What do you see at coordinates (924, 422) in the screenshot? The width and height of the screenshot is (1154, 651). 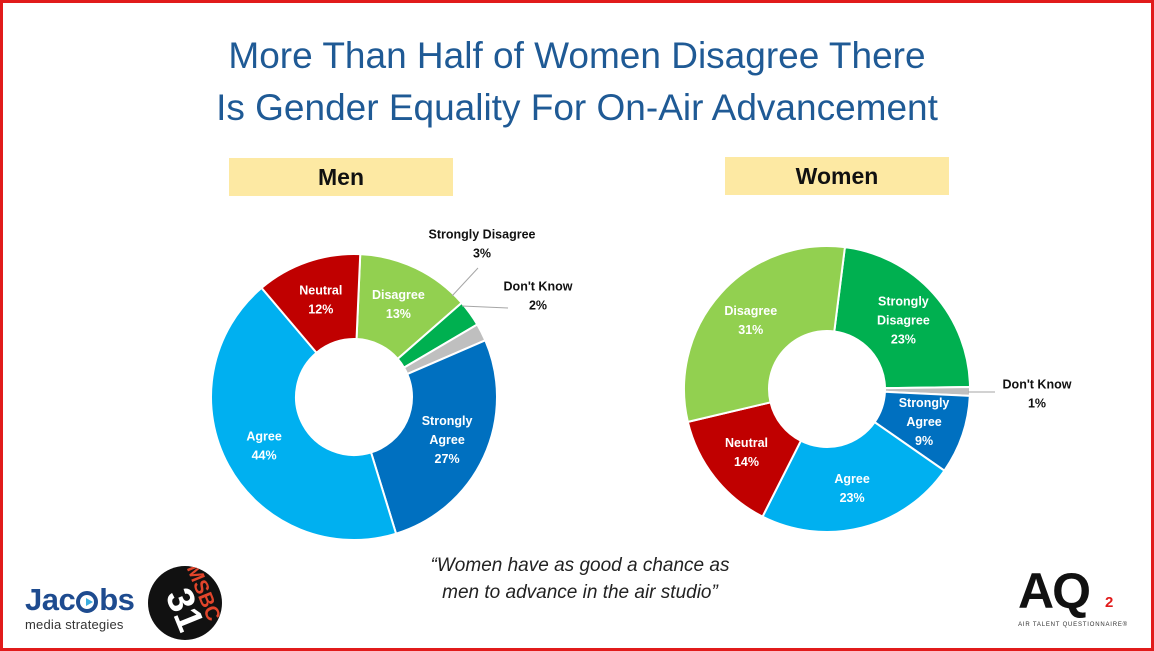 I see `women-label-strongly-agree: Strongly Agree 9%` at bounding box center [924, 422].